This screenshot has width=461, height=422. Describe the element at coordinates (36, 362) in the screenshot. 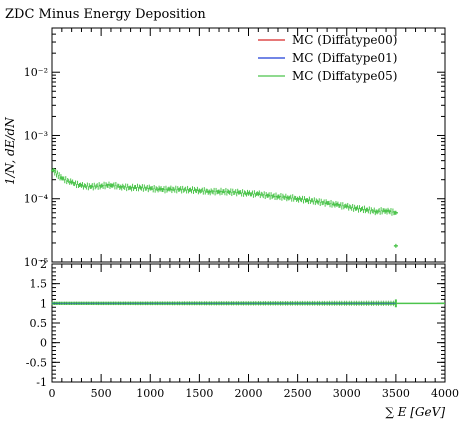

I see `ratio-y-tick-label: -0.5` at that location.